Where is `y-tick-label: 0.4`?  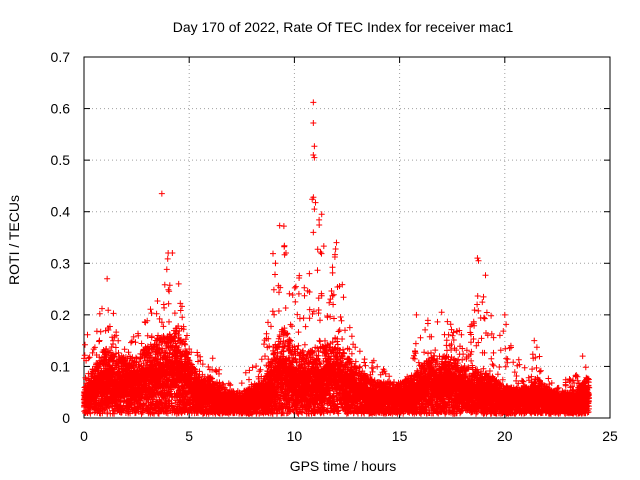 y-tick-label: 0.4 is located at coordinates (61, 212).